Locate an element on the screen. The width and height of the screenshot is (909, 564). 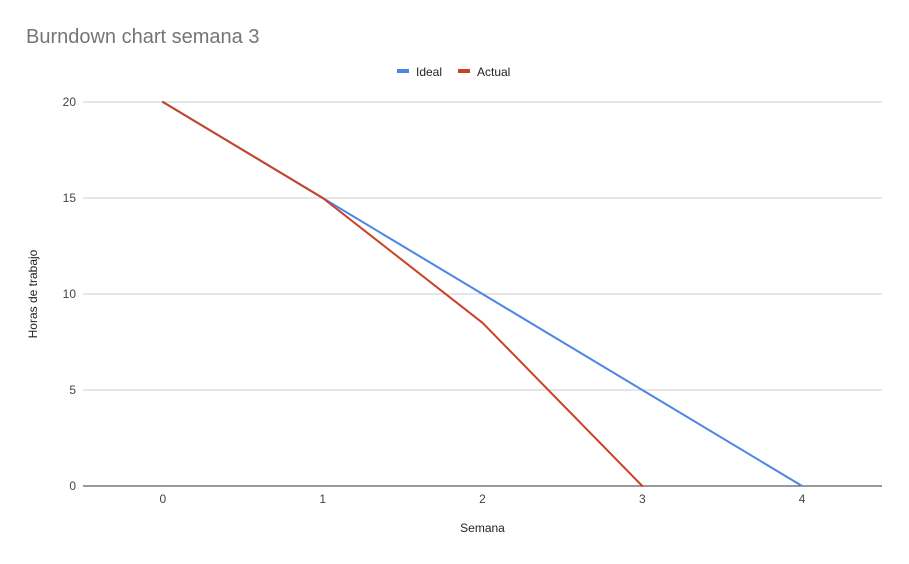
y-tick-label: 15 is located at coordinates (70, 198).